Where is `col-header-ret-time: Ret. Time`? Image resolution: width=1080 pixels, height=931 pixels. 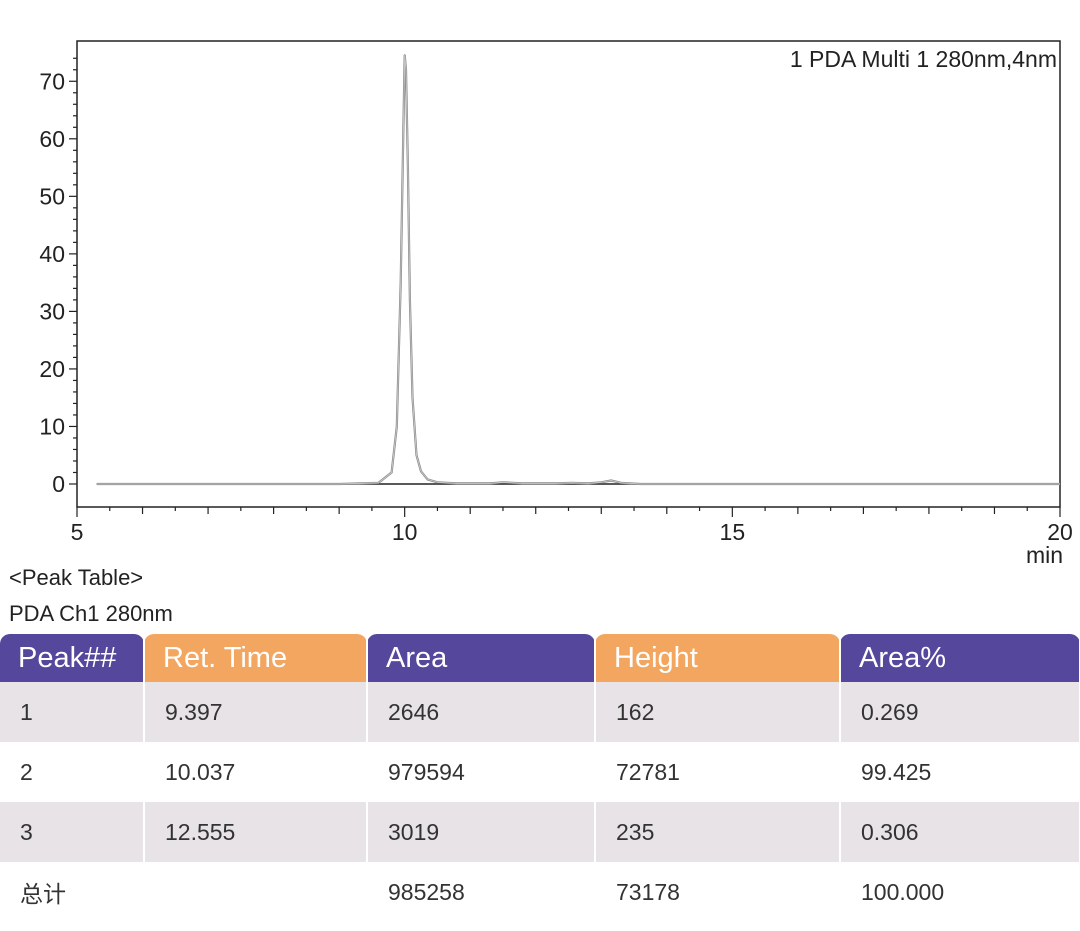 col-header-ret-time: Ret. Time is located at coordinates (256, 658).